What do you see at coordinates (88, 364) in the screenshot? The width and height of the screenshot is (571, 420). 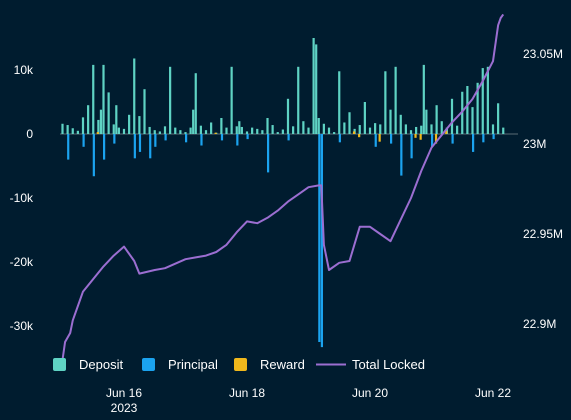 I see `legend-item-deposit: Deposit` at bounding box center [88, 364].